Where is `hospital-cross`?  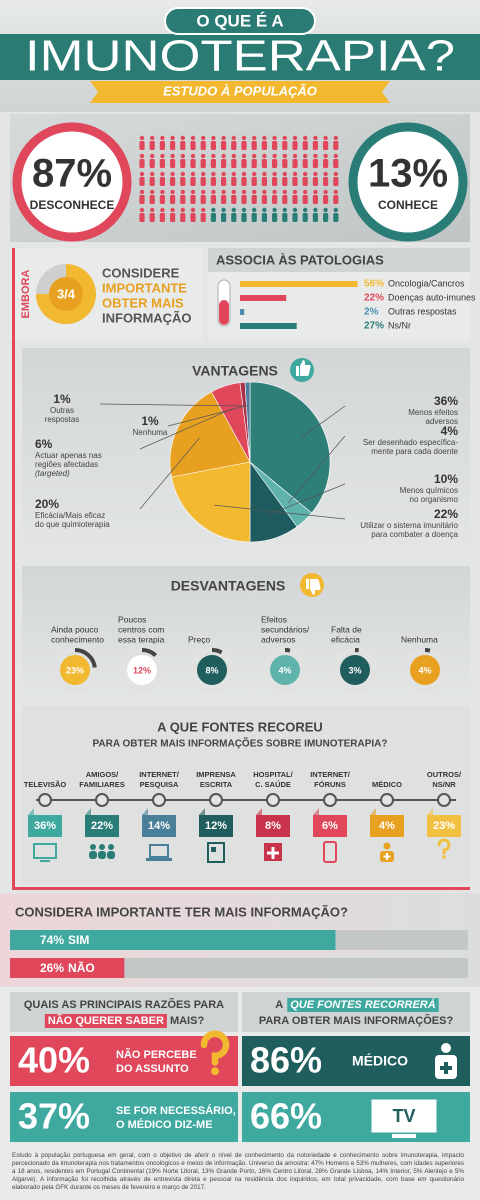 hospital-cross is located at coordinates (273, 853).